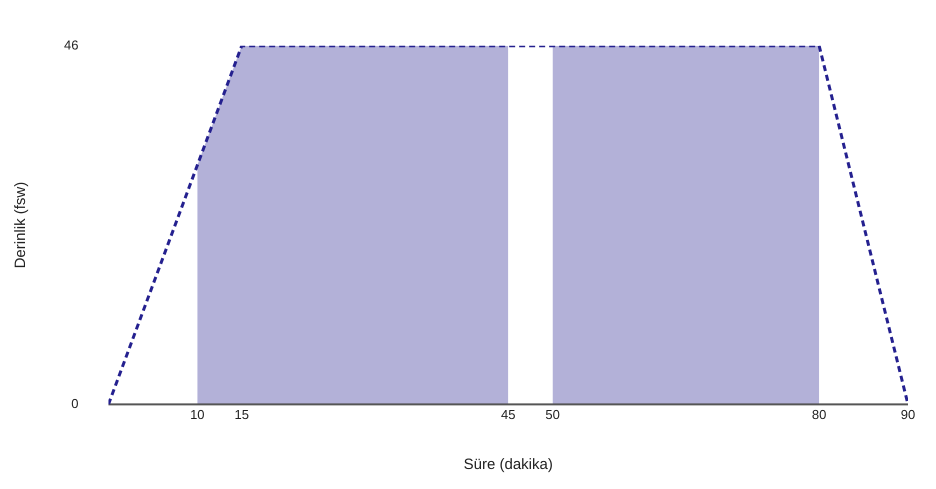 The height and width of the screenshot is (489, 936). I want to click on x-tick-label: 10, so click(197, 414).